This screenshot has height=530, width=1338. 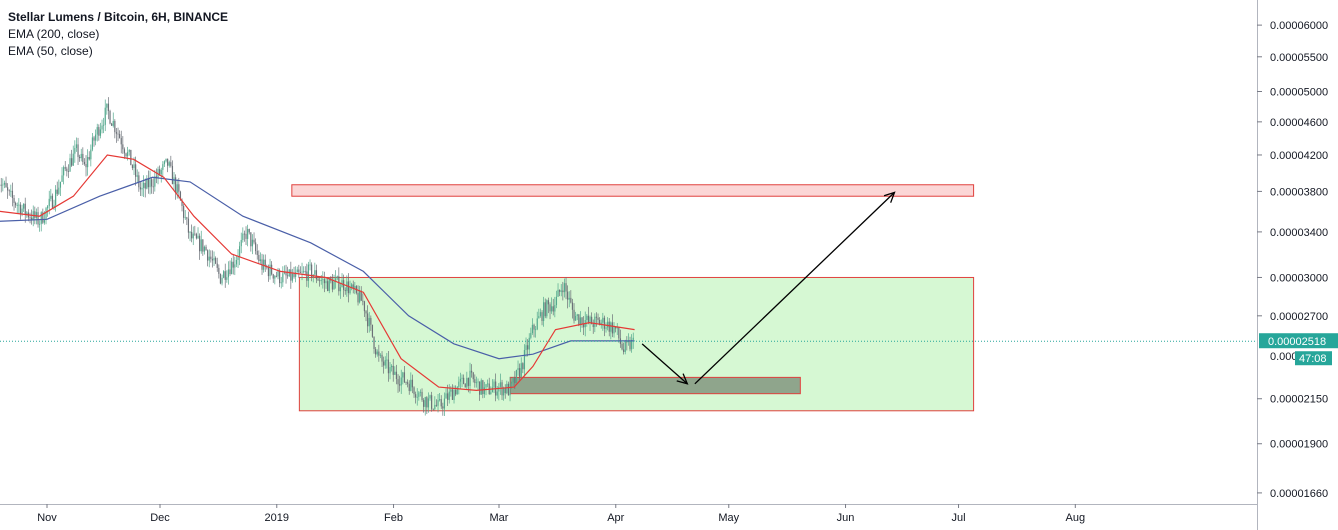 I want to click on arrow-1-shaft, so click(x=664, y=364).